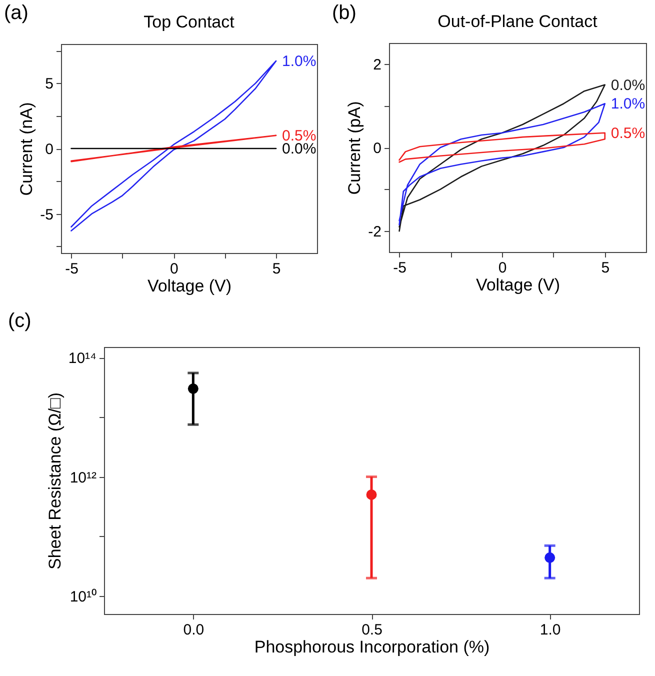 The width and height of the screenshot is (655, 676). I want to click on y-tick-label: -5, so click(47, 215).